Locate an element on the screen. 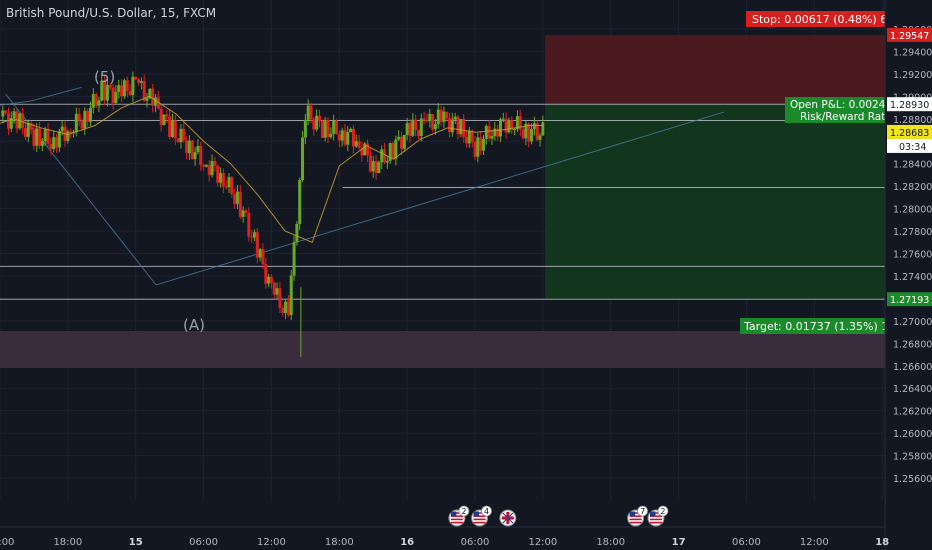  event-marker-uk is located at coordinates (508, 518).